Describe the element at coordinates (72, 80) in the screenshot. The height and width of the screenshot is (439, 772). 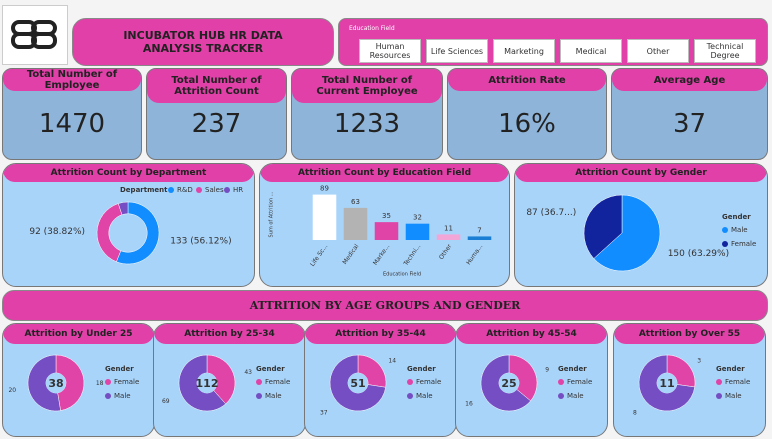
I see `kpi-label: Total Number of Employee` at that location.